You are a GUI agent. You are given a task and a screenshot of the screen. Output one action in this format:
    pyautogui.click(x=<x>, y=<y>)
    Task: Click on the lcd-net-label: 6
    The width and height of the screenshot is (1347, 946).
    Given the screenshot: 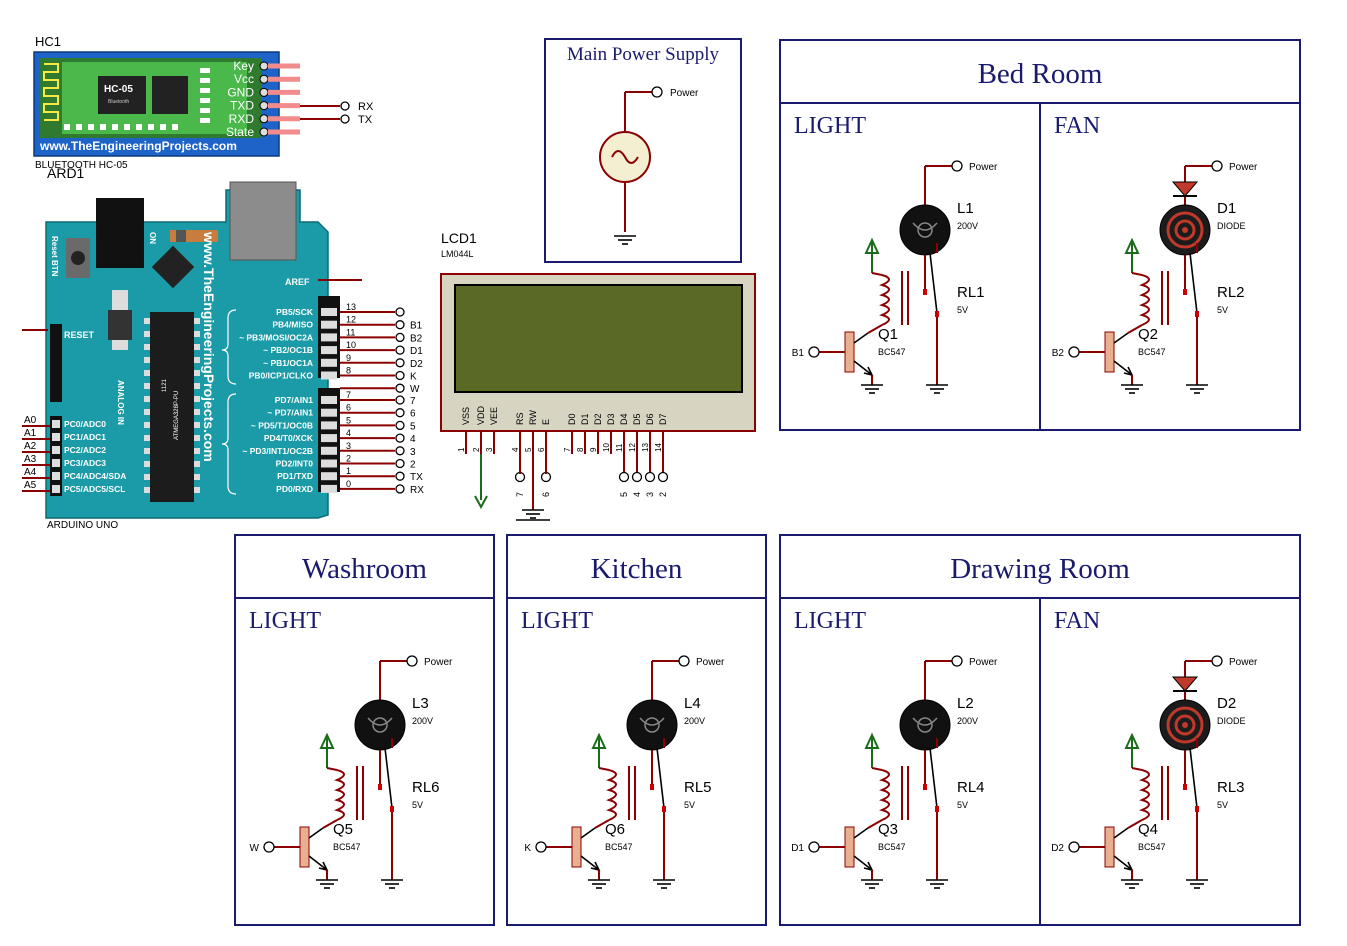 What is the action you would take?
    pyautogui.click(x=546, y=494)
    